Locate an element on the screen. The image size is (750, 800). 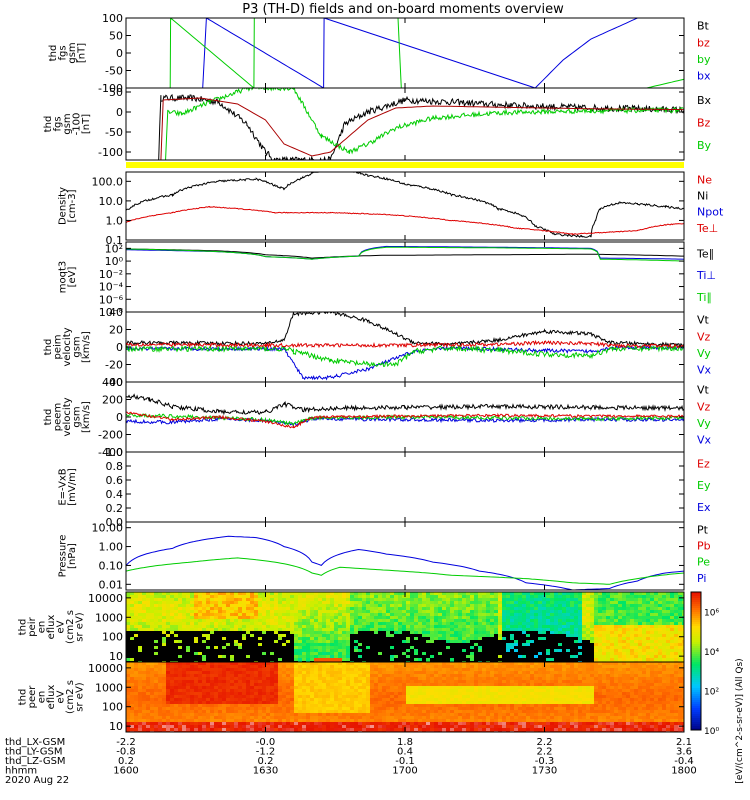
legend-bz: bz is located at coordinates (703, 42).